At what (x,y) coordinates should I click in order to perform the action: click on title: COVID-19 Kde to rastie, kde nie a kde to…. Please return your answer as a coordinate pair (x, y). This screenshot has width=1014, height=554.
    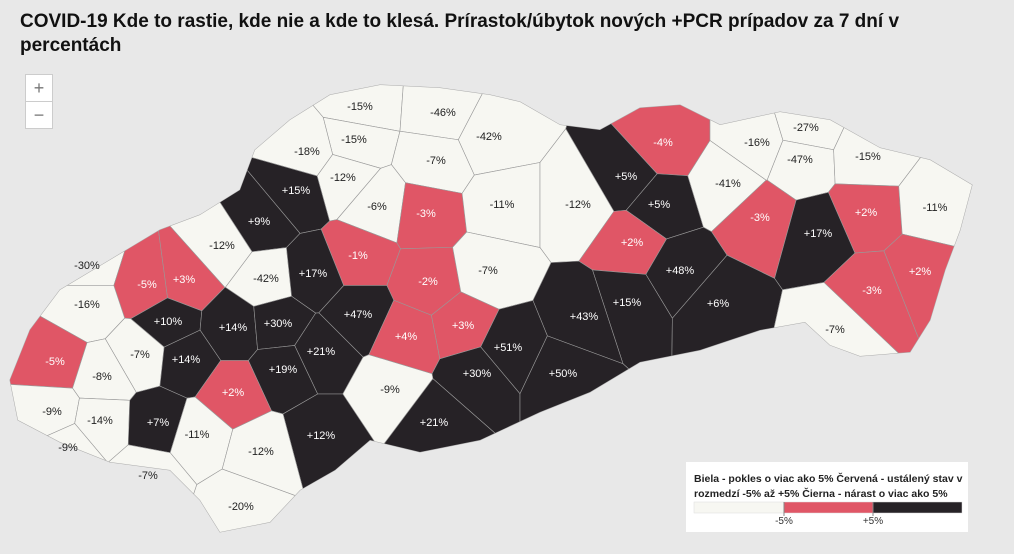
    Looking at the image, I should click on (460, 33).